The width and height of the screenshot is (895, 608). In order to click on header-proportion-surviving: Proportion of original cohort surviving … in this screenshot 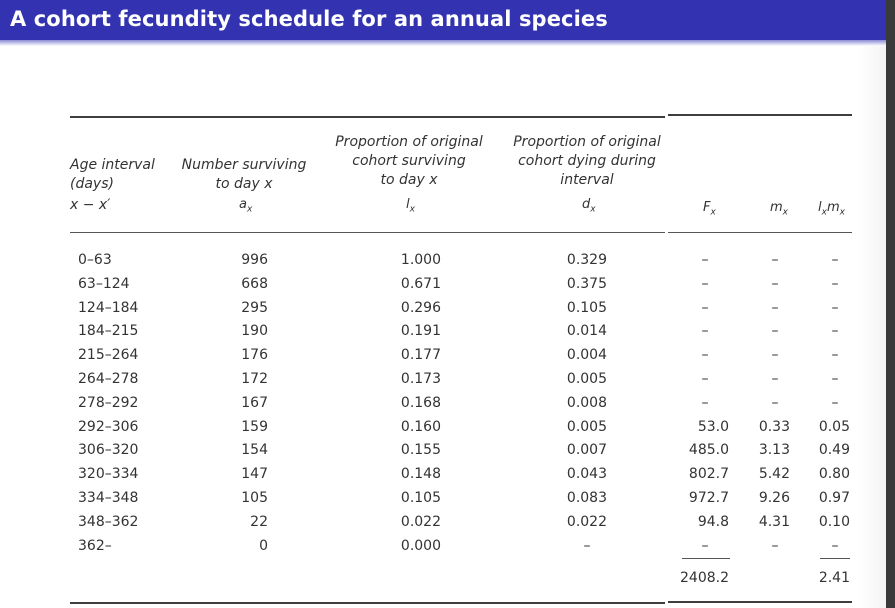, I will do `click(409, 161)`.